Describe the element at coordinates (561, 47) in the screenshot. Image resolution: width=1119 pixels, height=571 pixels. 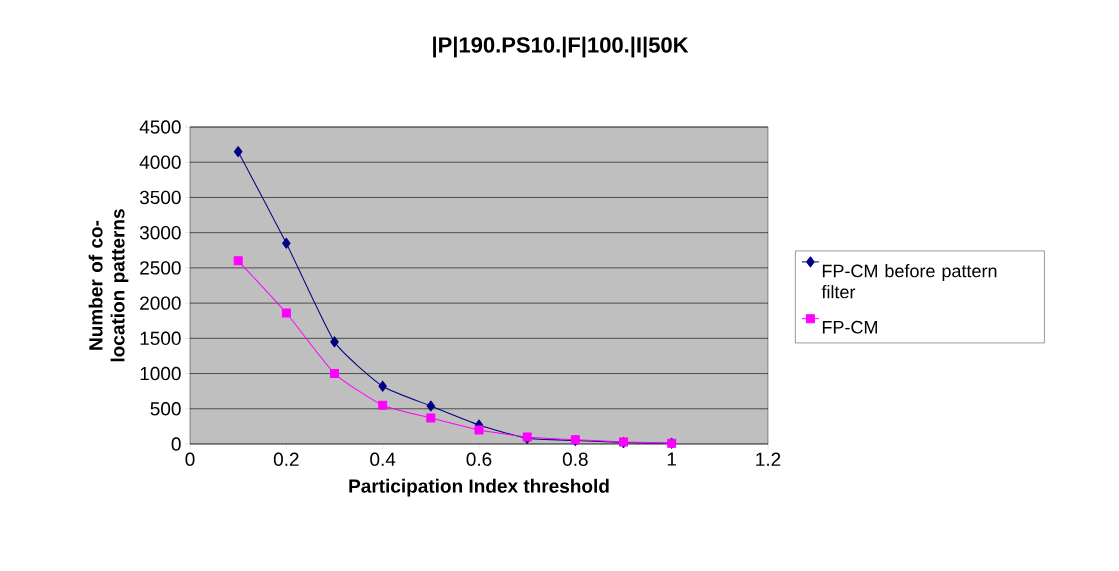
I see `chart-title: |P|190.PS10.|F|100.|I|50K` at that location.